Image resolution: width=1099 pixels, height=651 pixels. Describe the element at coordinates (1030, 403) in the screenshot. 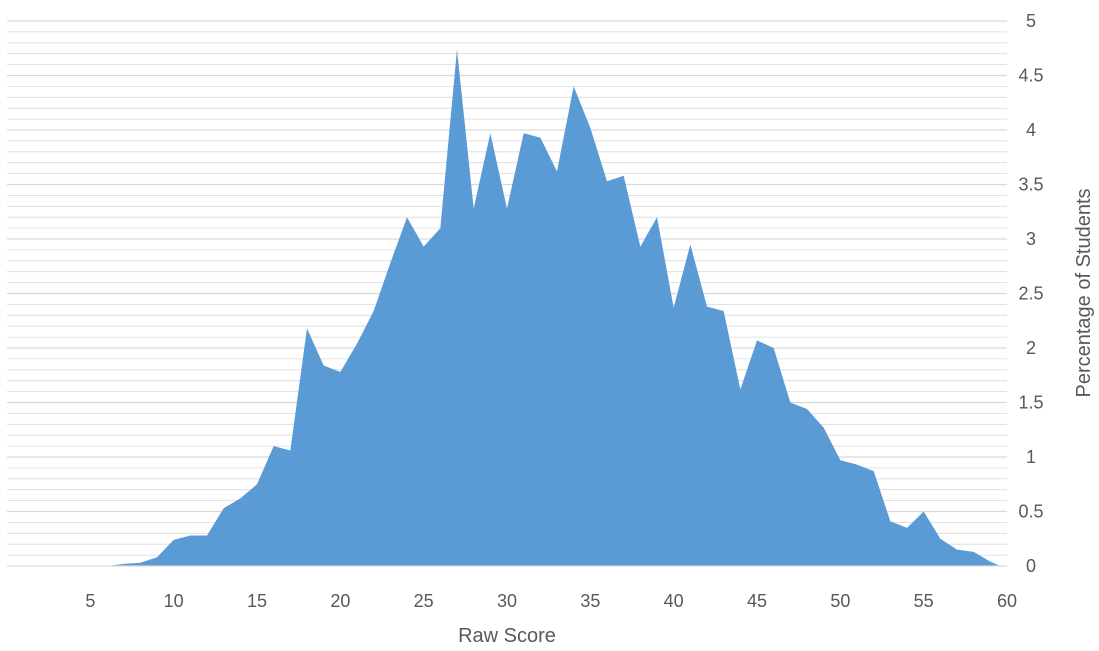

I see `y-tick-label: 1.5` at that location.